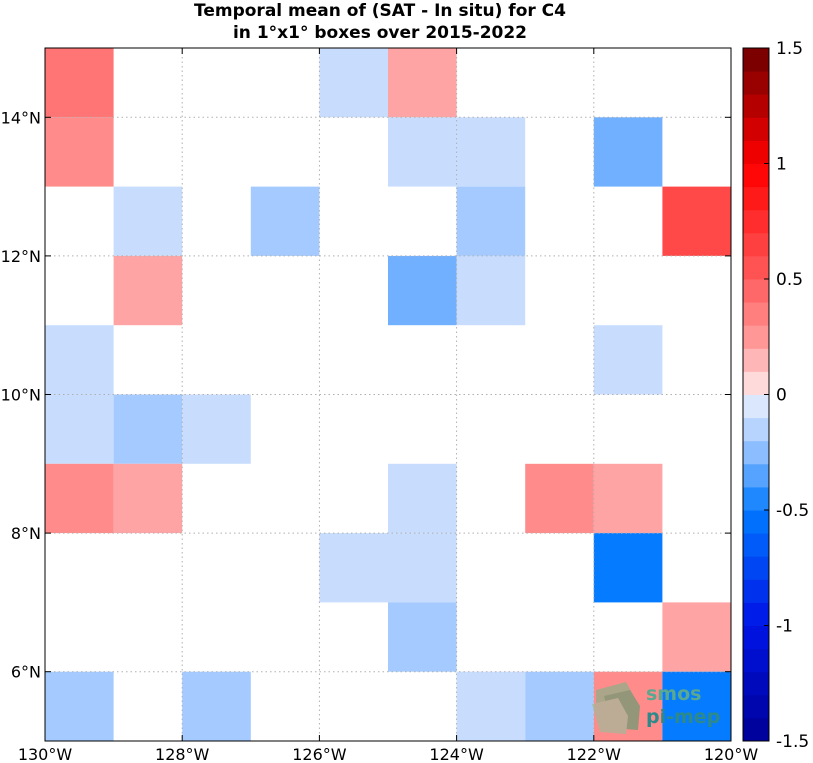 The image size is (813, 763). I want to click on logo-mark-icon, so click(616, 708).